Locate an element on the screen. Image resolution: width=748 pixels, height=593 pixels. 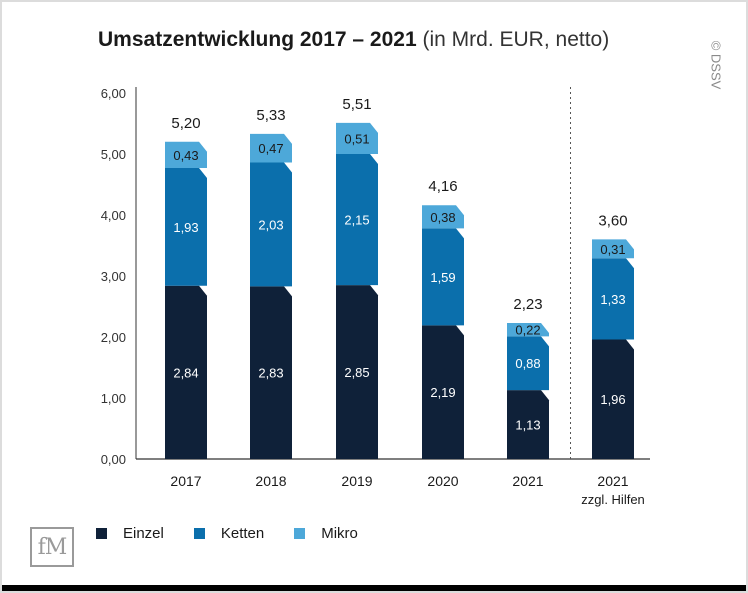
segment-value-label: 2,03 is located at coordinates (270, 224).